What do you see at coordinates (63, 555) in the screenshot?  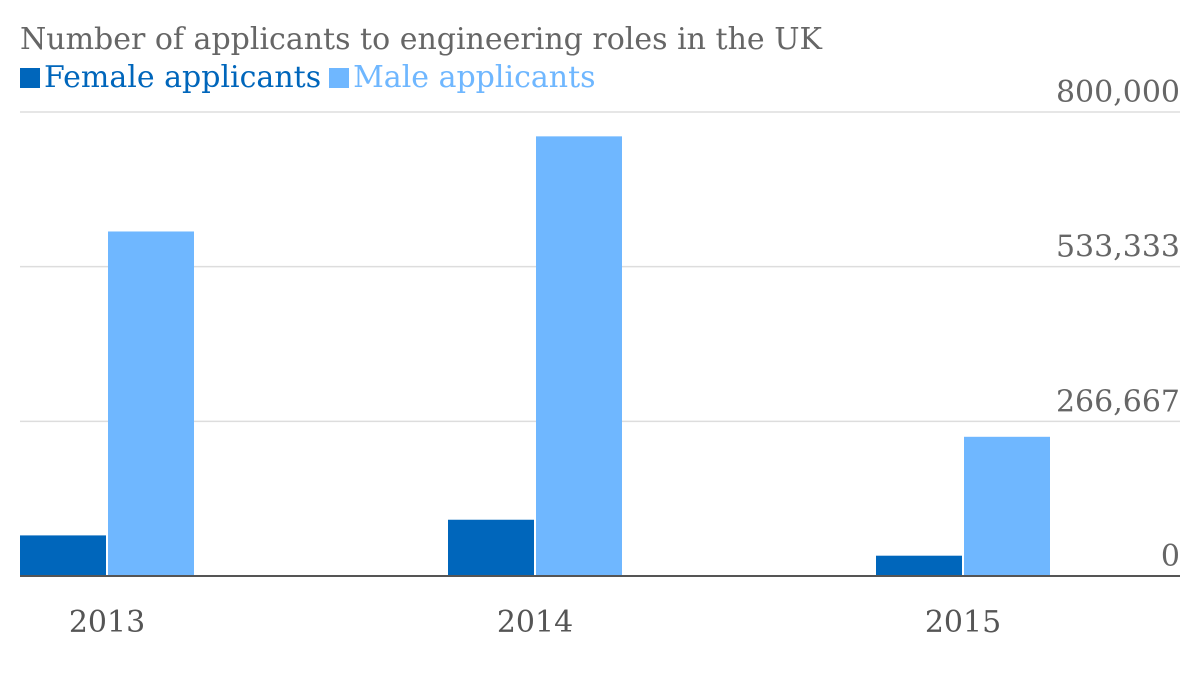 I see `bar-female-2013` at bounding box center [63, 555].